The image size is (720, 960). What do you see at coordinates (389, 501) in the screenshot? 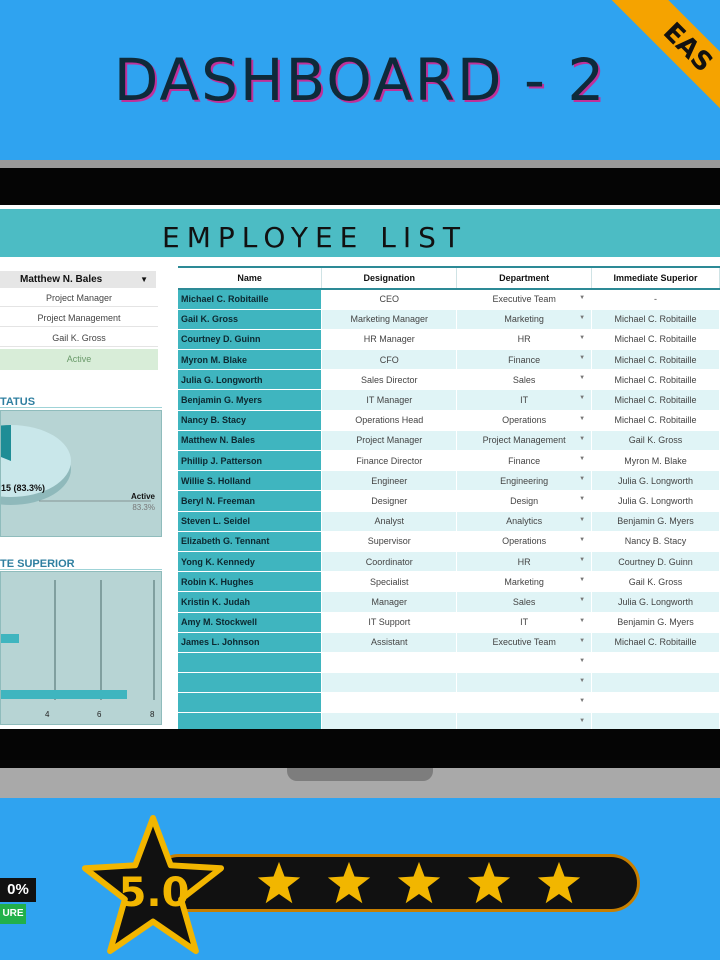
I see `cell-designation: Designer` at bounding box center [389, 501].